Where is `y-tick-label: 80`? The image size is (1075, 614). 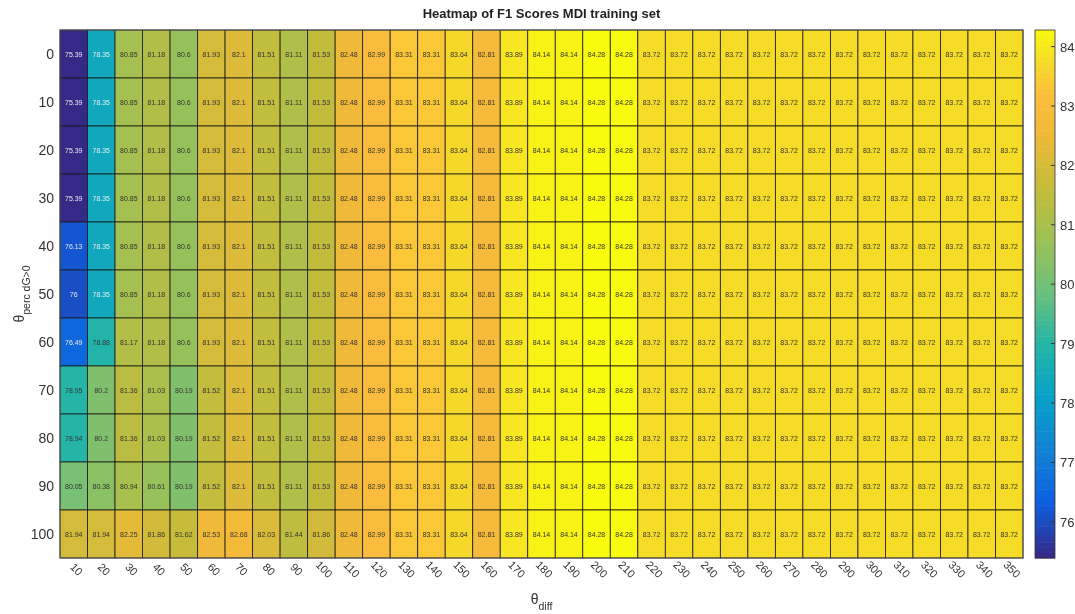
y-tick-label: 80 is located at coordinates (46, 438).